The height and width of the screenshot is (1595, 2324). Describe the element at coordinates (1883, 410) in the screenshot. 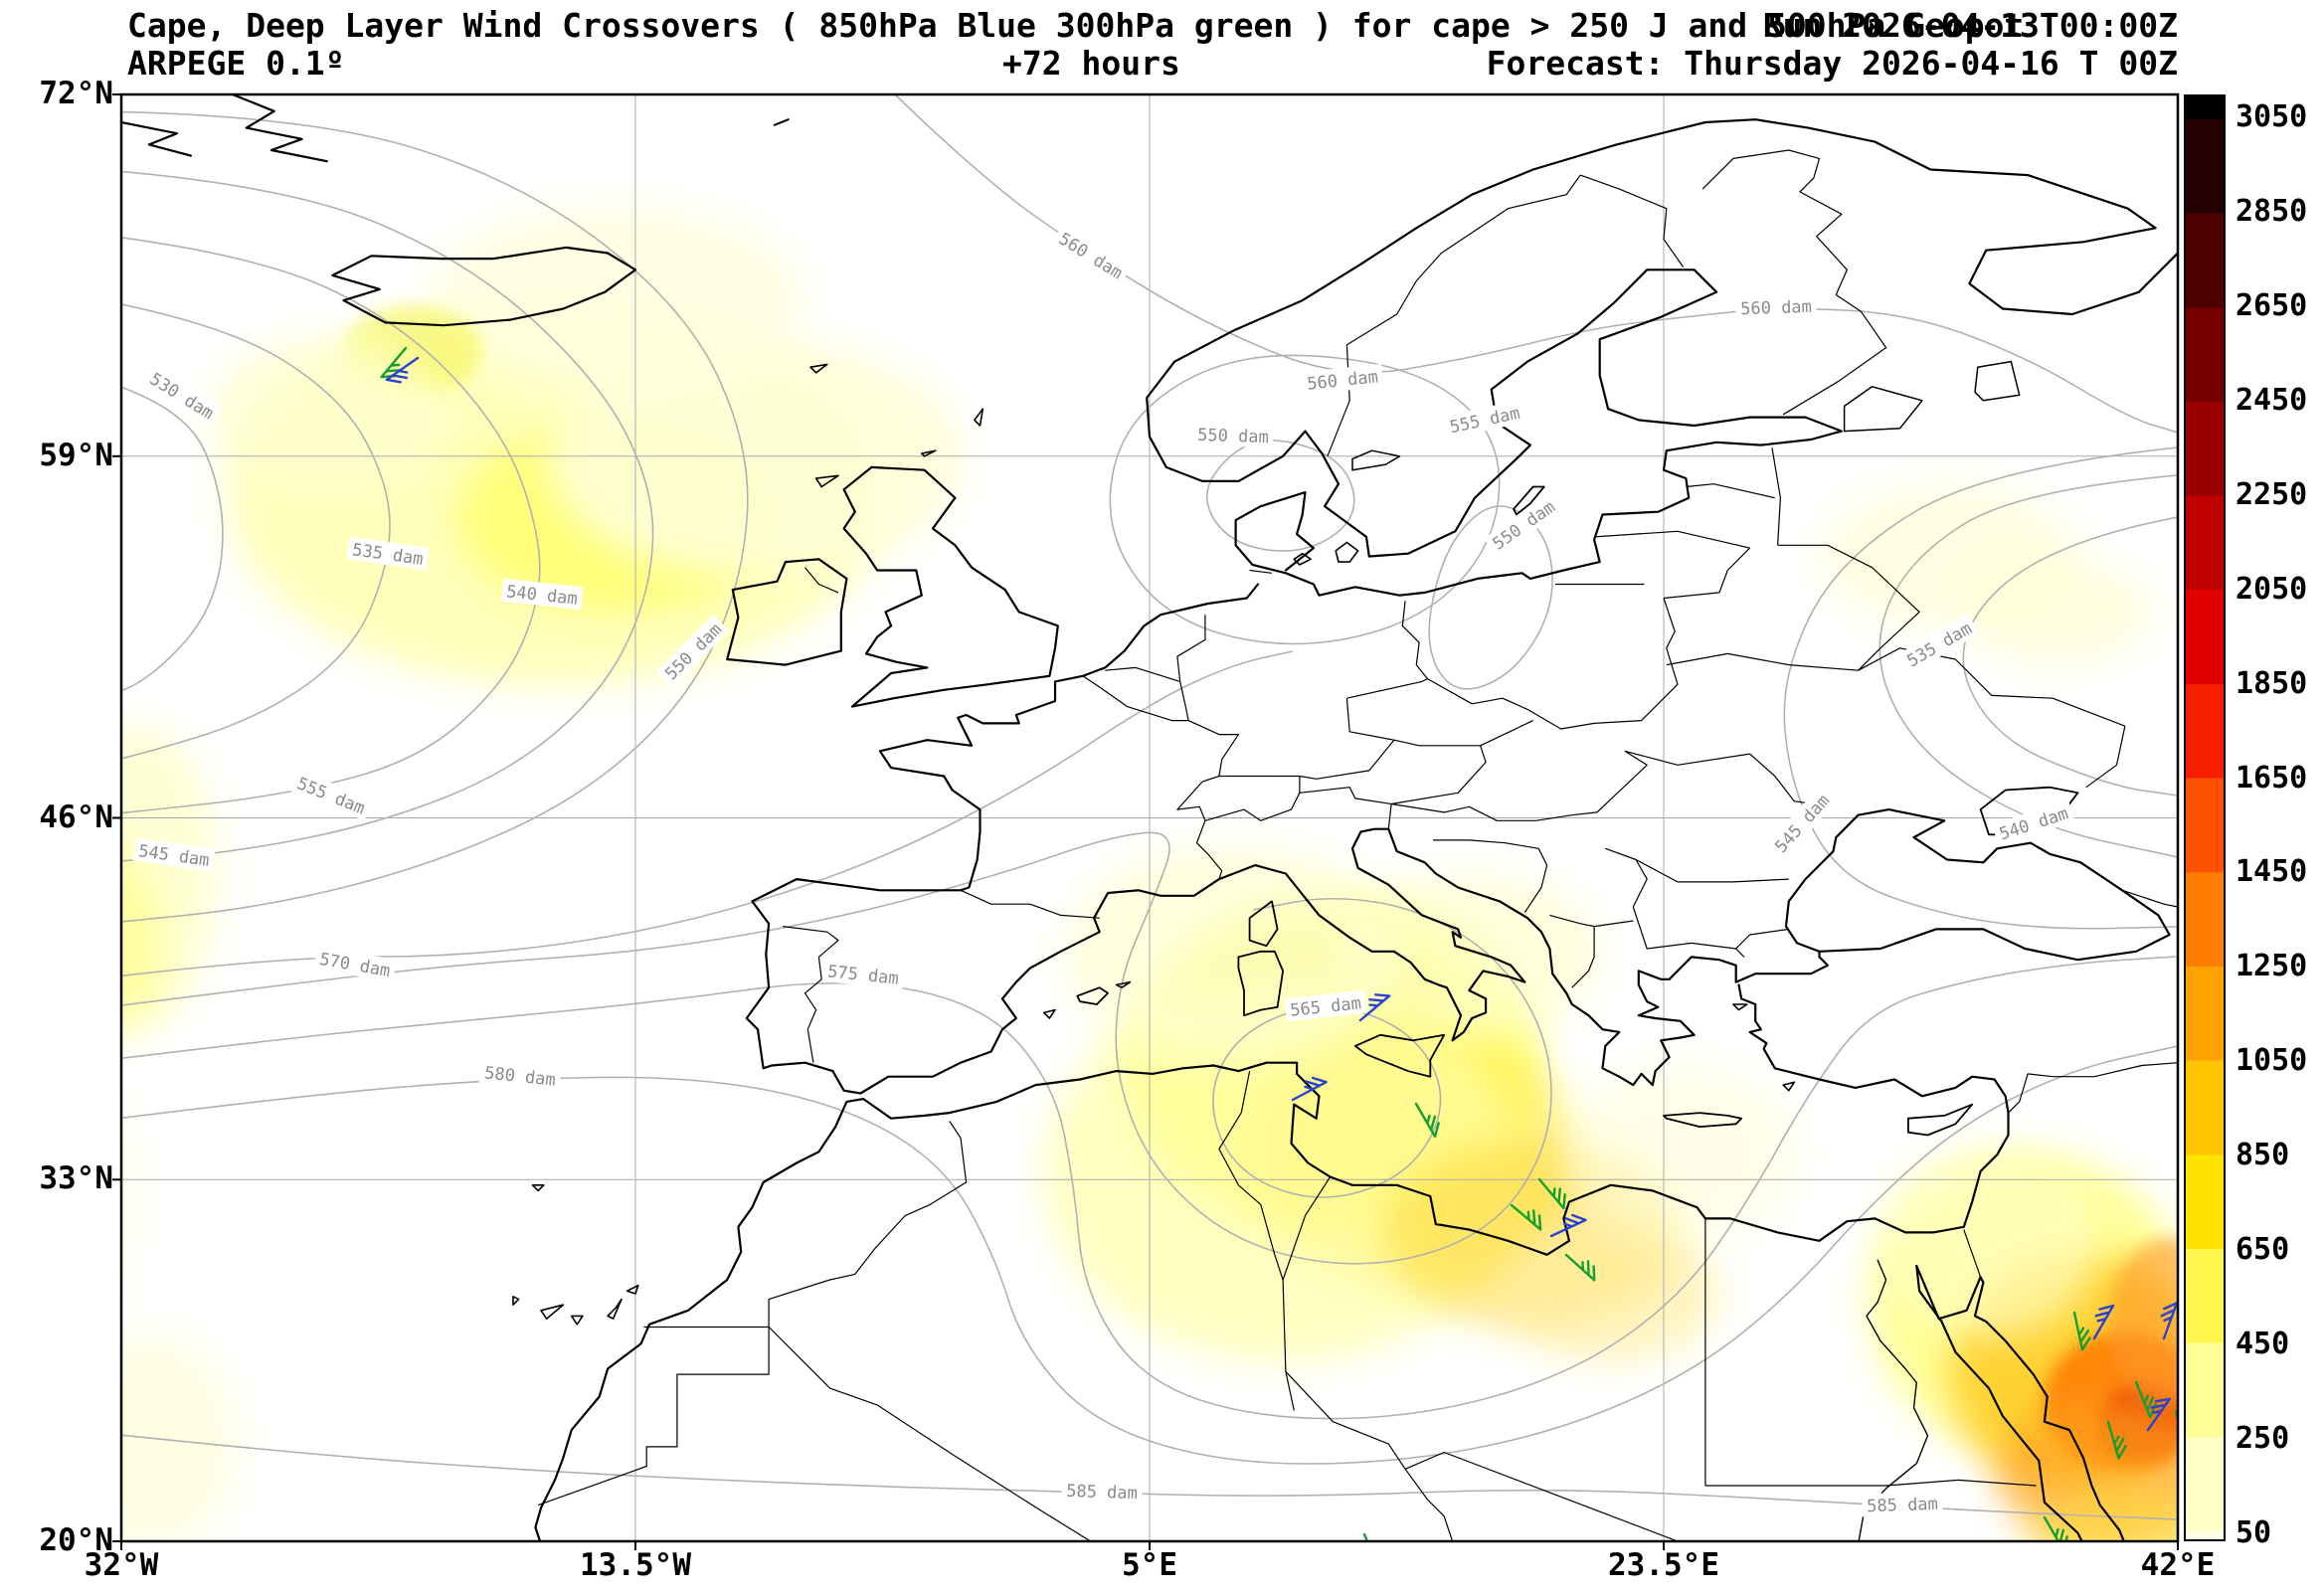

I see `lake-ladoga-shoreline` at that location.